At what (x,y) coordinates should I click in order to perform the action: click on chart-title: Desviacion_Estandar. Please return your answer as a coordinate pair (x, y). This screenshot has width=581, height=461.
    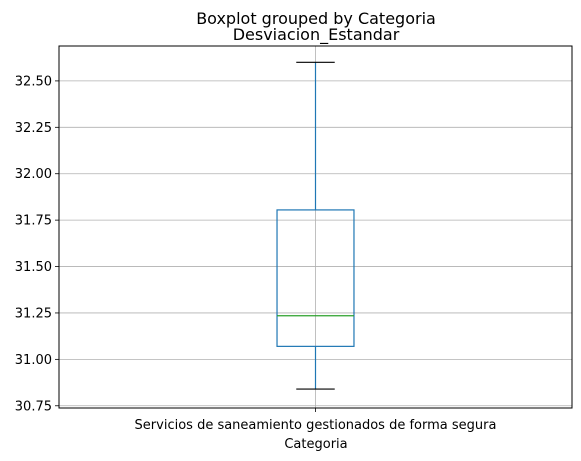
    Looking at the image, I should click on (316, 35).